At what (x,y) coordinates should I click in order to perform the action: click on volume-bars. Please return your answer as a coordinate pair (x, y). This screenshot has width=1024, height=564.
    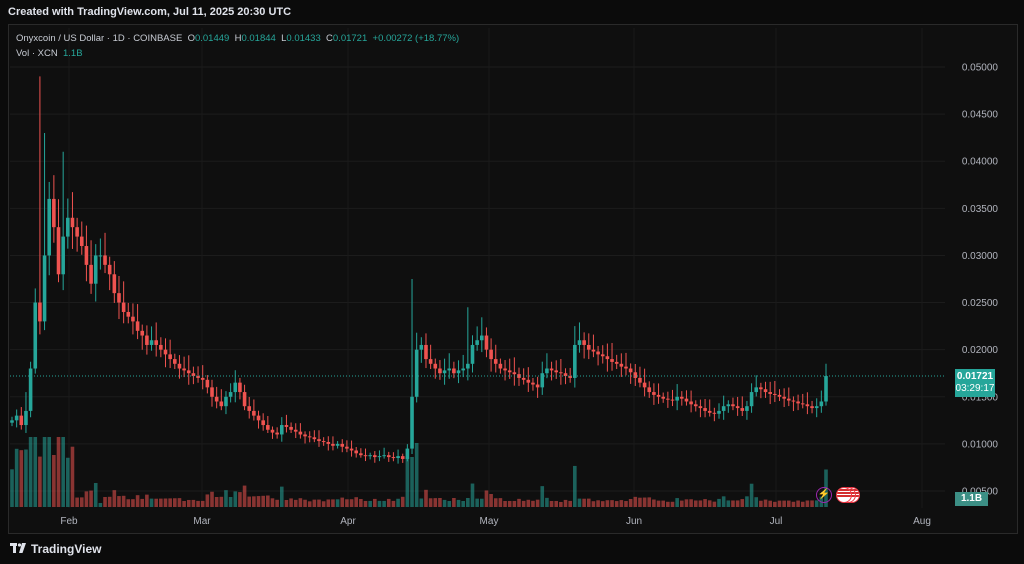
    Looking at the image, I should click on (419, 472).